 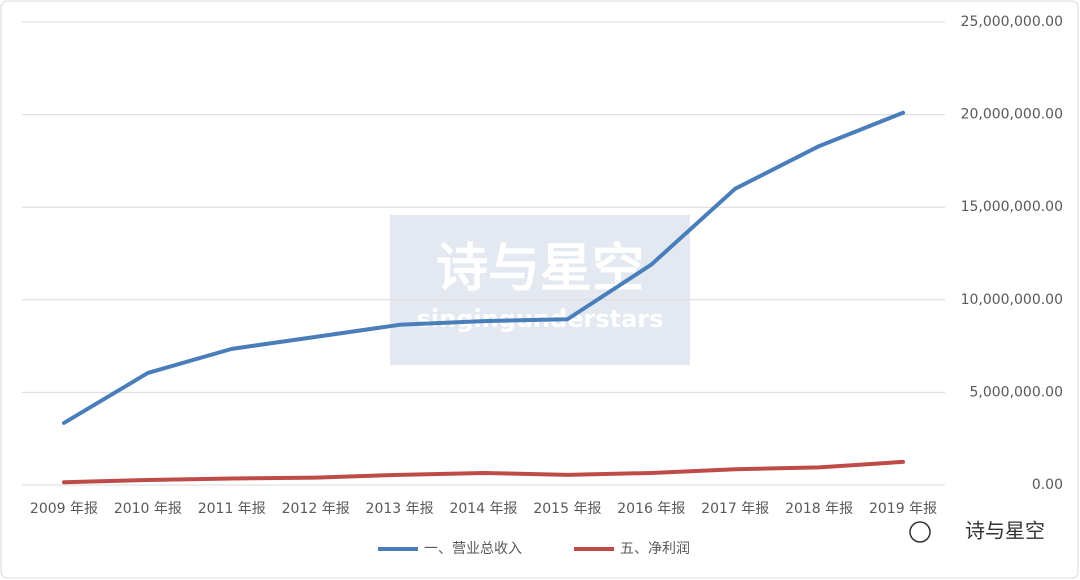 I want to click on y-tick-label: 15,000,000.00, so click(x=1012, y=207).